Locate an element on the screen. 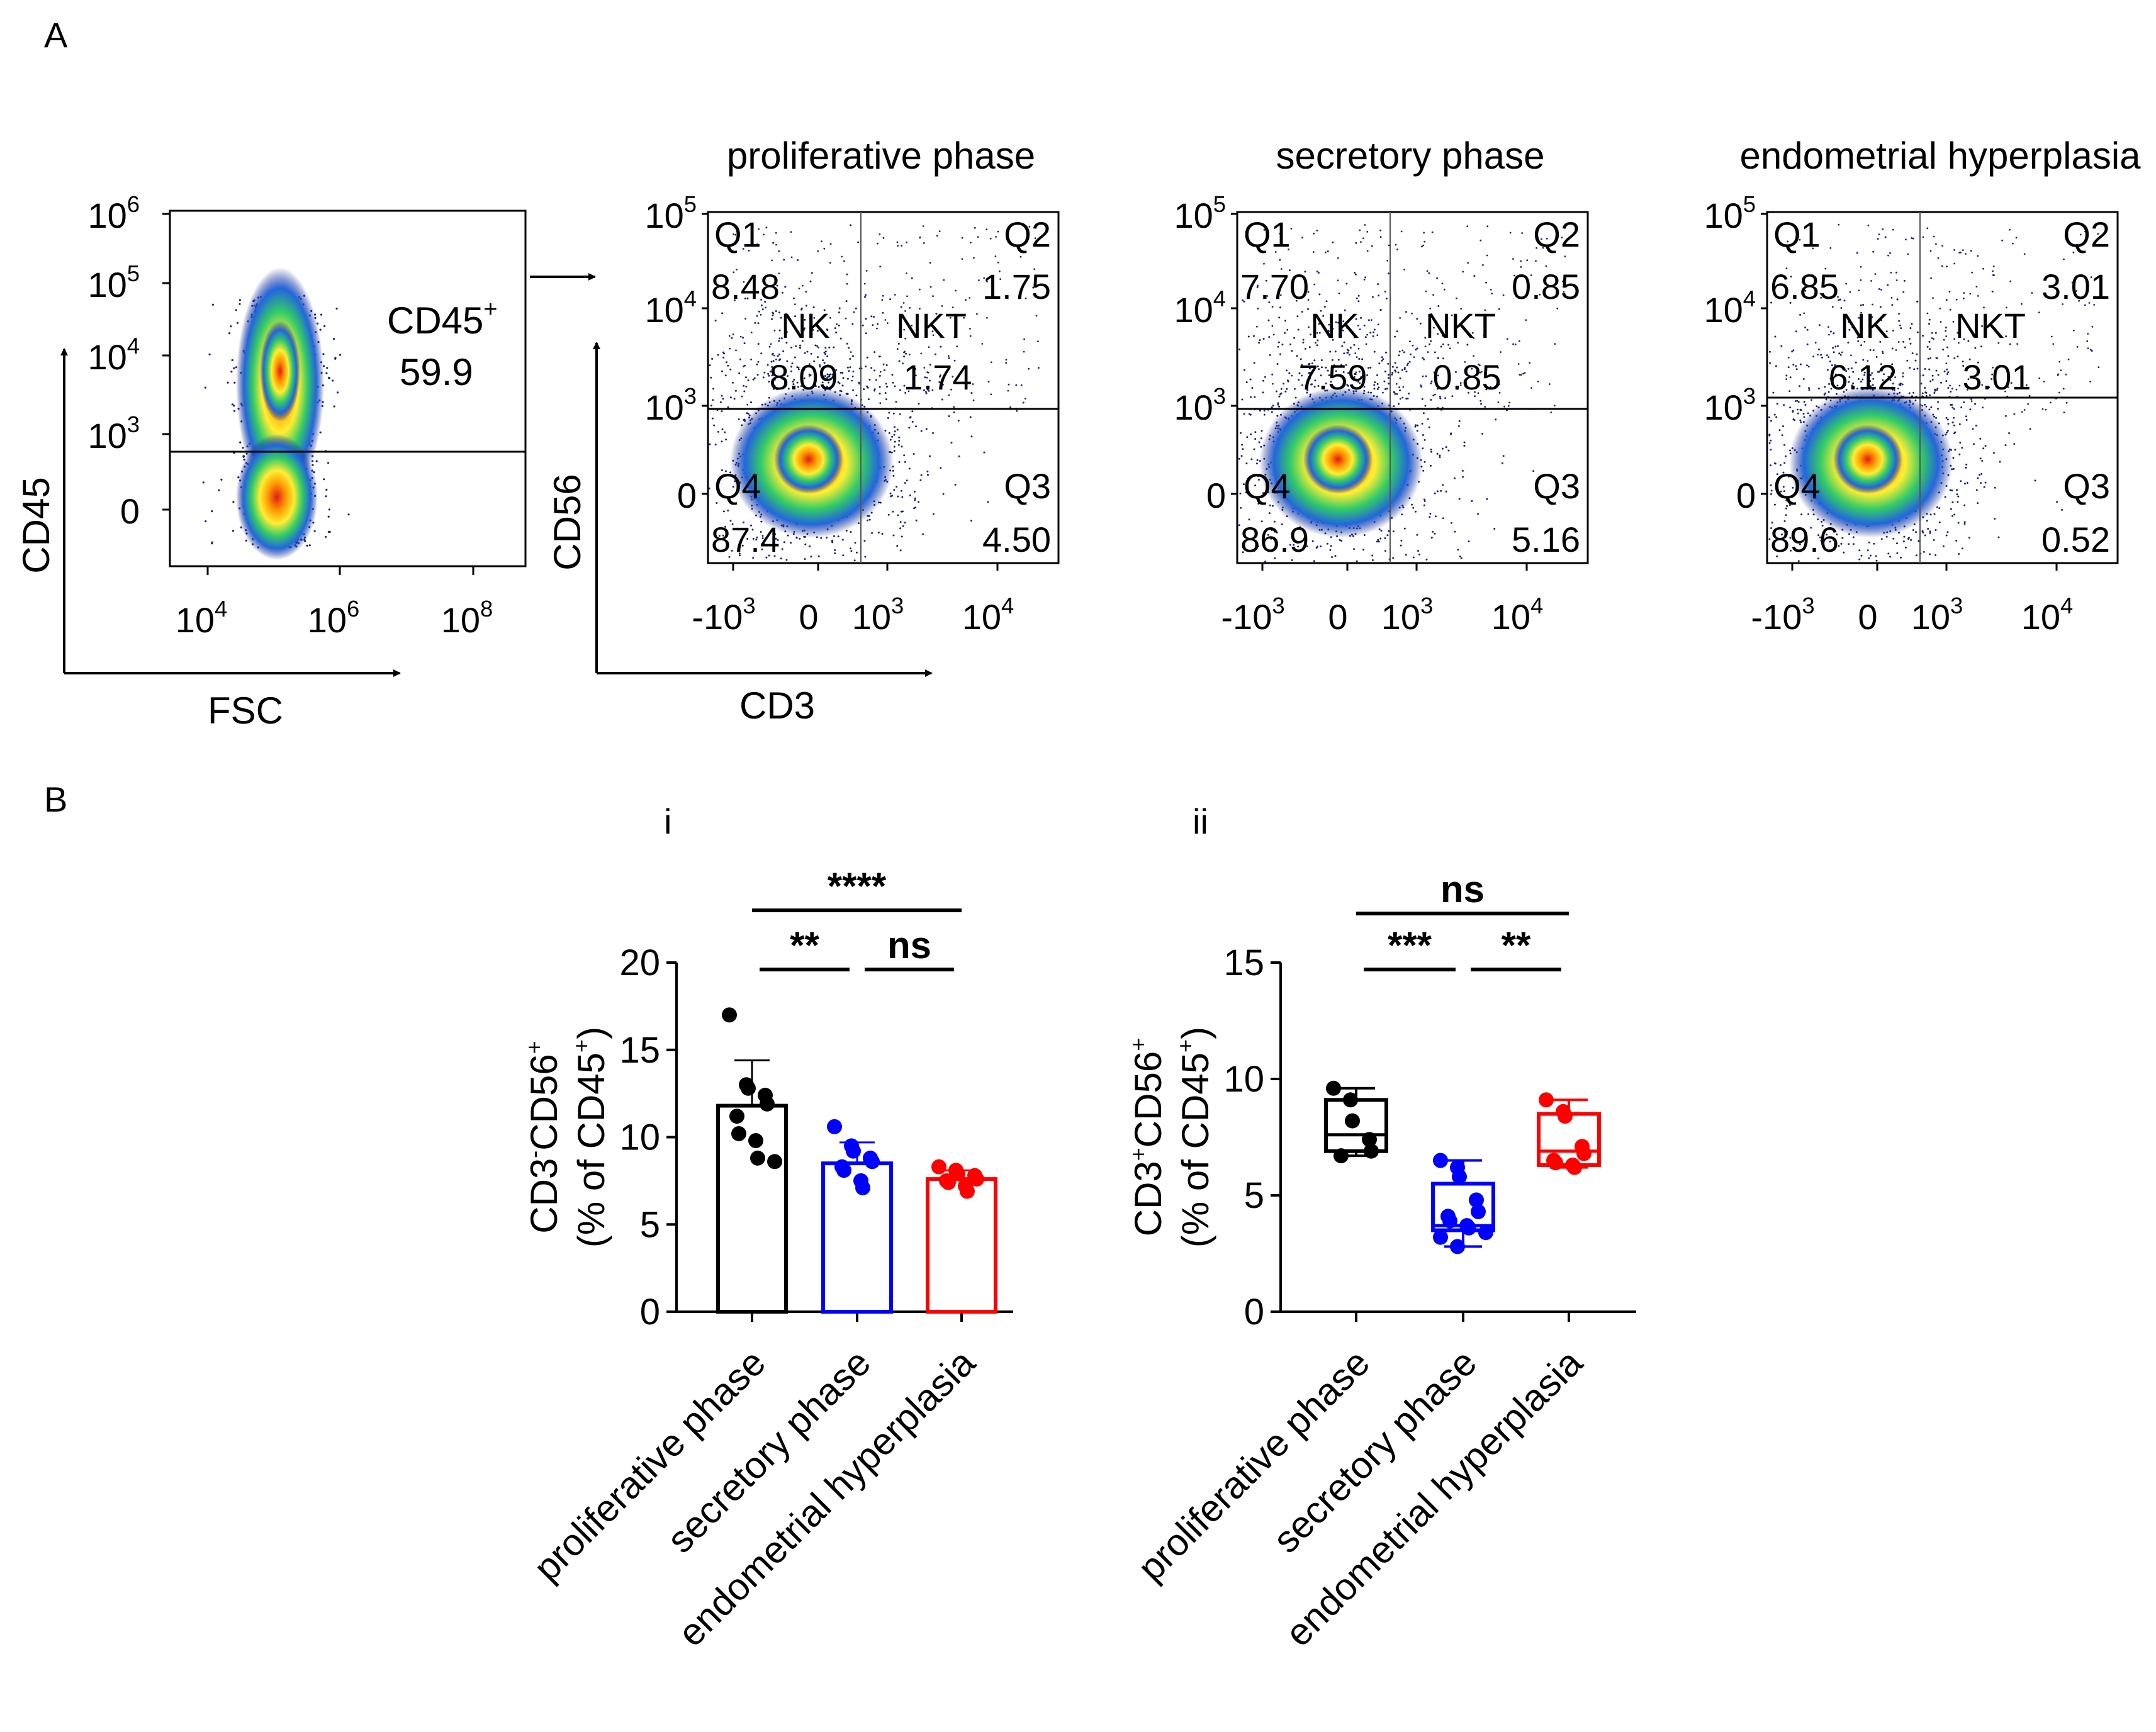 The width and height of the screenshot is (2156, 1732). q2-value: 0.85 is located at coordinates (1546, 286).